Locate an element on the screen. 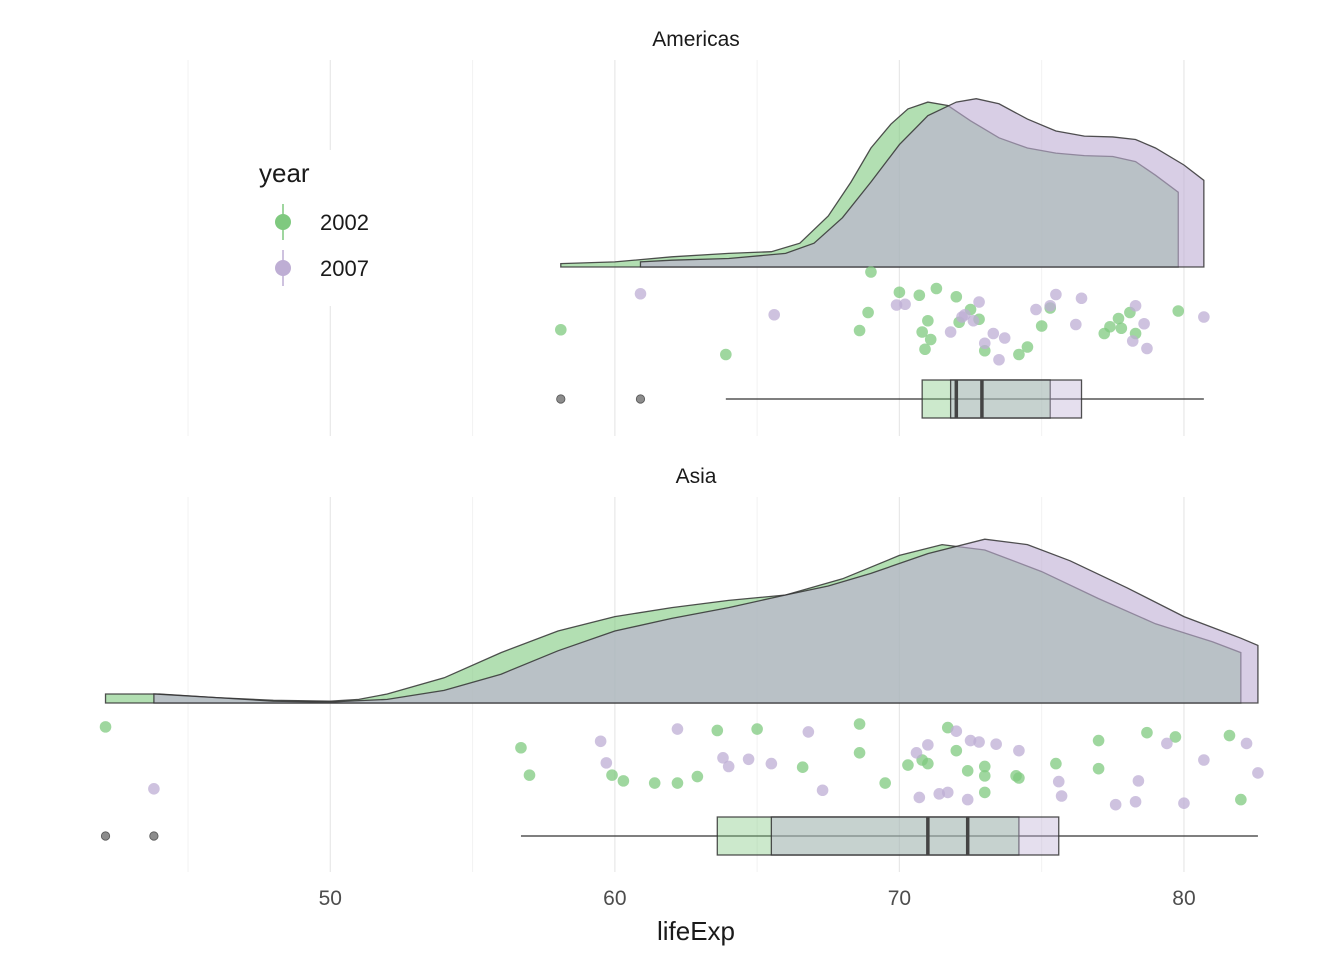 This screenshot has height=965, width=1344. panel-title-americas: Americas is located at coordinates (696, 39).